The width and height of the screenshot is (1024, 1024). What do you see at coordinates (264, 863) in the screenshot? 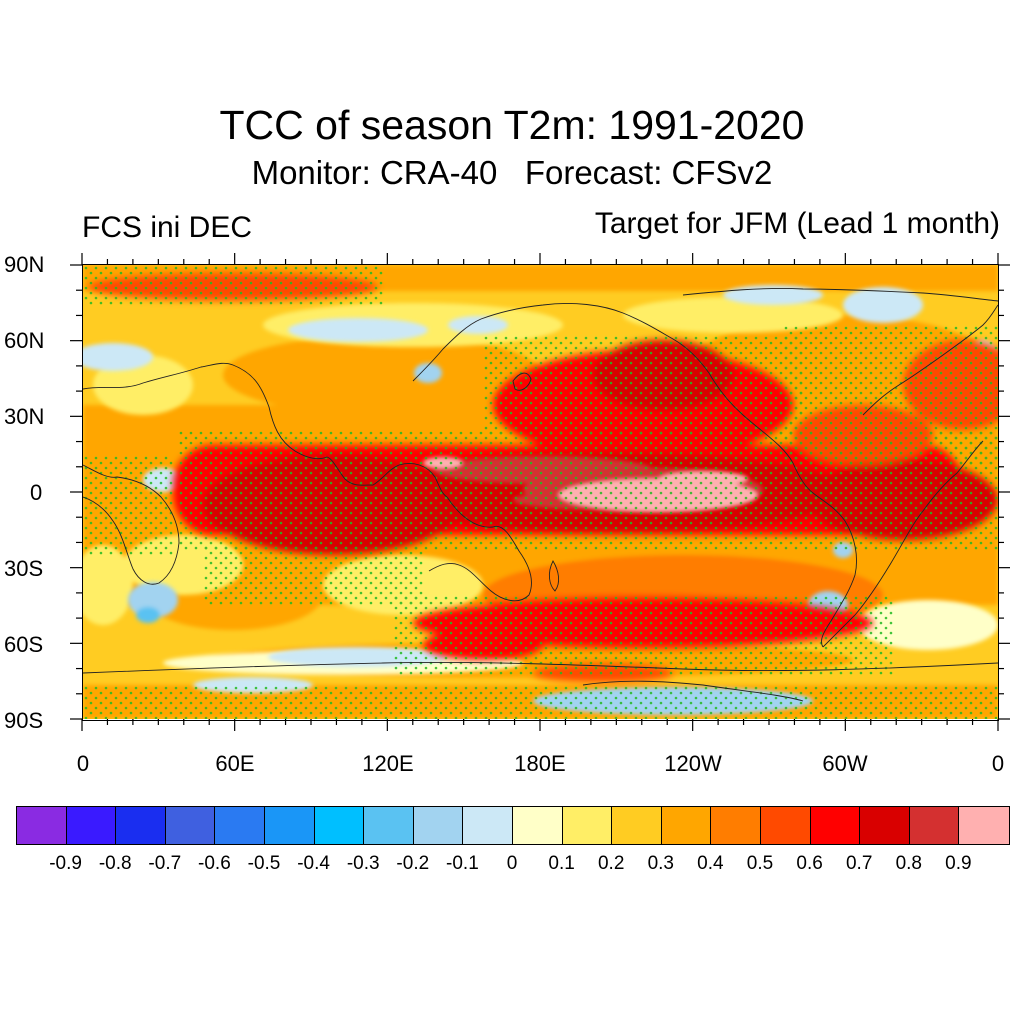
I see `colorbar-label: -0.5` at bounding box center [264, 863].